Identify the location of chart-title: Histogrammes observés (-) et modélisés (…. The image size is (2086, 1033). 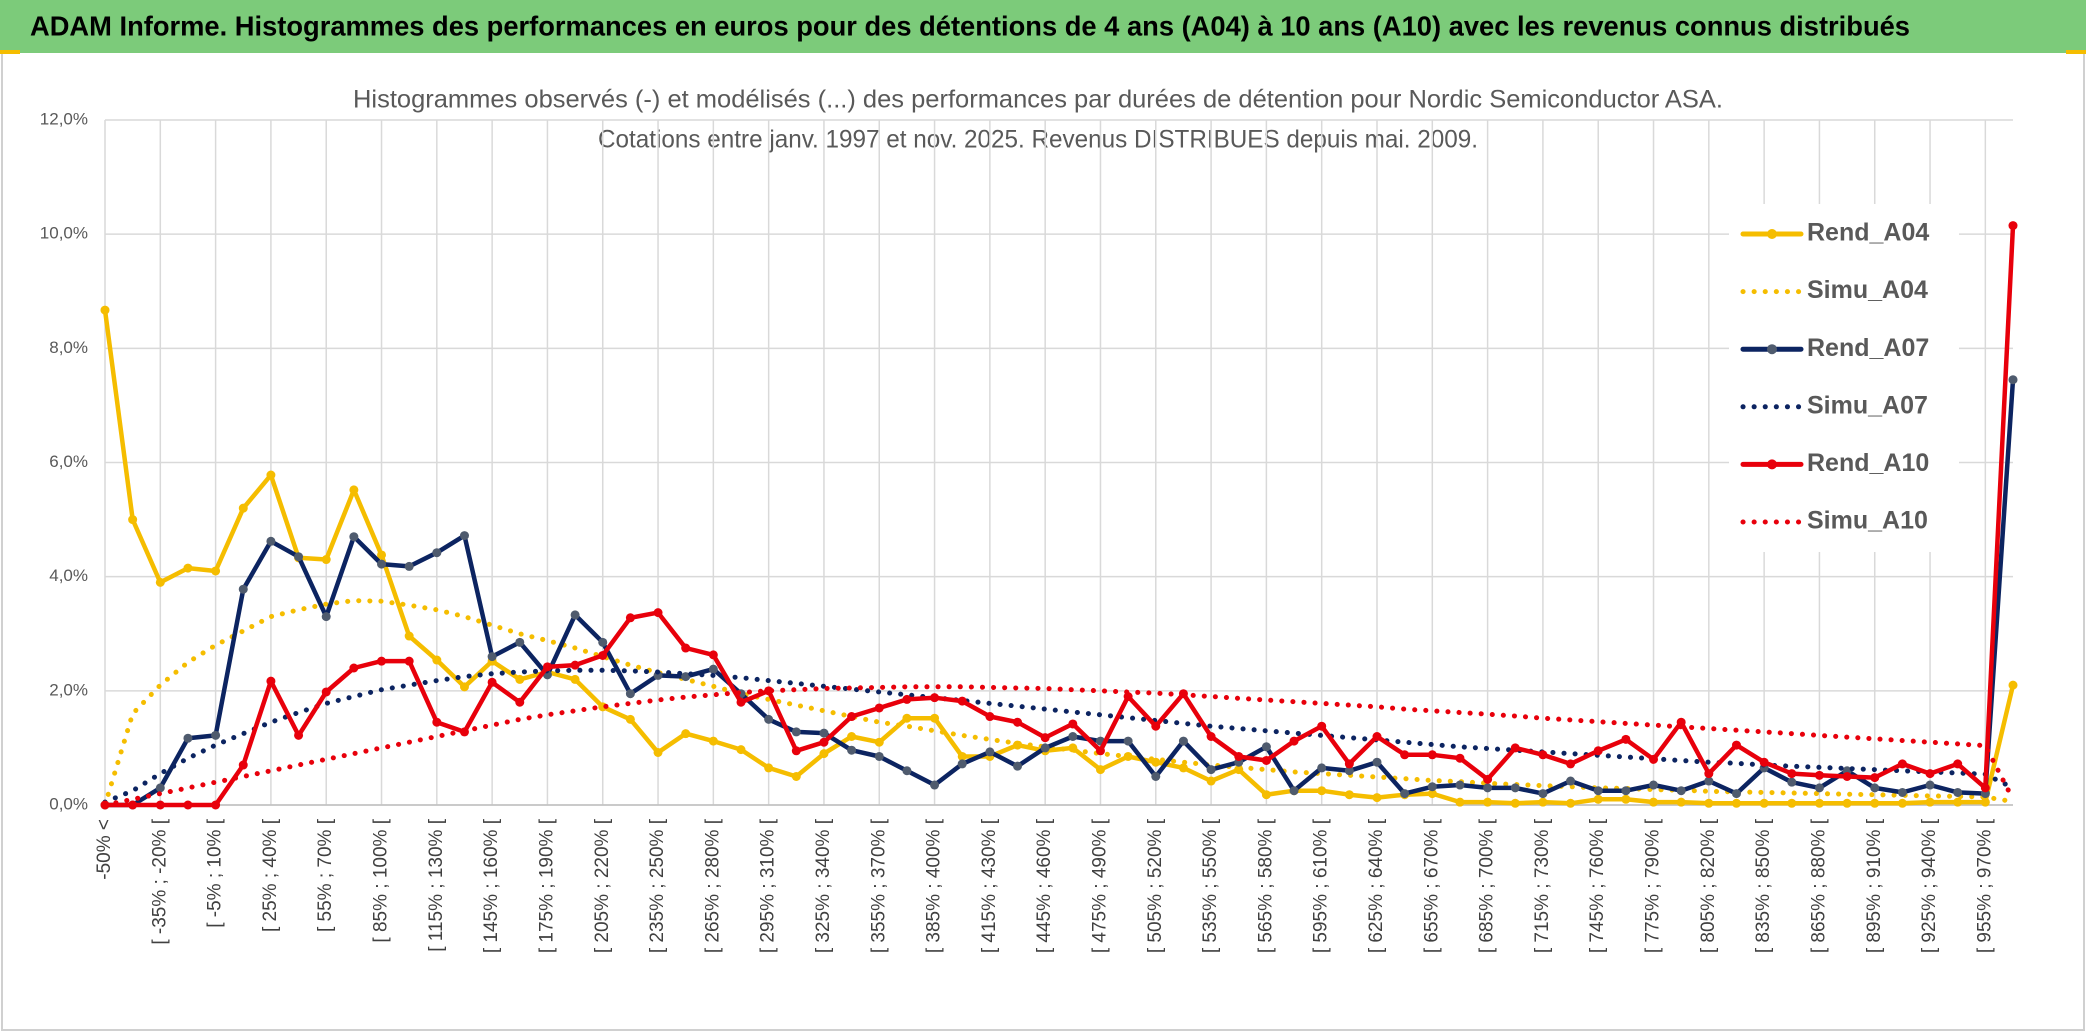
(1038, 100).